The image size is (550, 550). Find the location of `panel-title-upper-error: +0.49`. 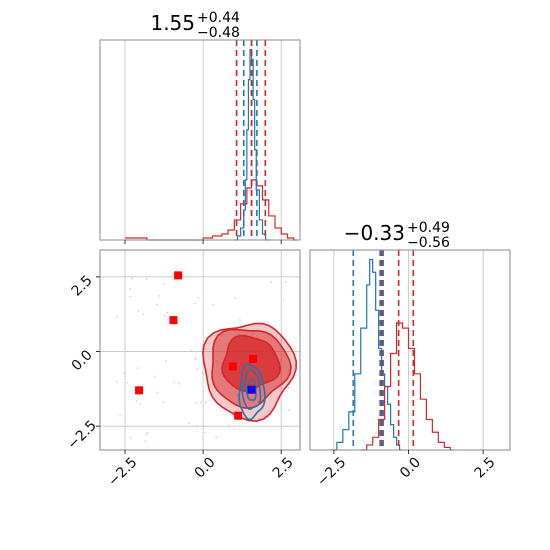

panel-title-upper-error: +0.49 is located at coordinates (428, 228).